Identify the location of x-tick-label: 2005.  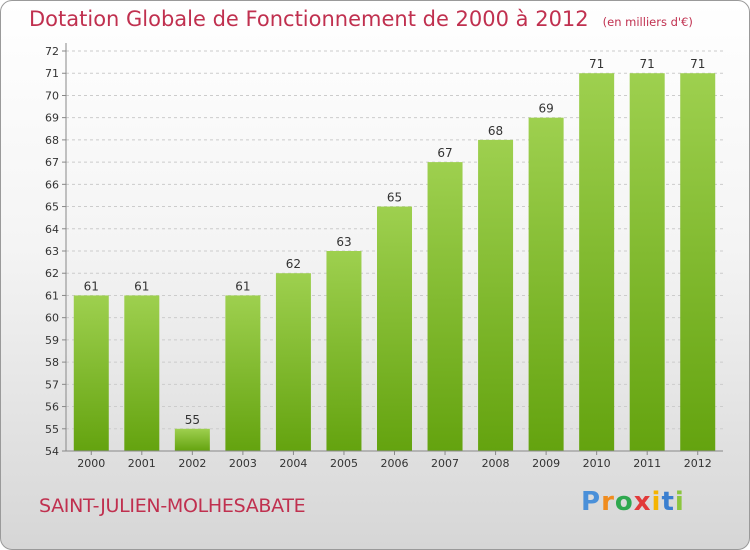
(344, 463).